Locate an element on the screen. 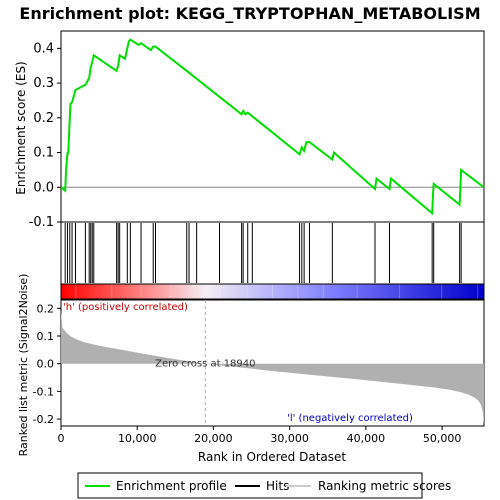 The height and width of the screenshot is (500, 500). rank-color-band is located at coordinates (272, 291).